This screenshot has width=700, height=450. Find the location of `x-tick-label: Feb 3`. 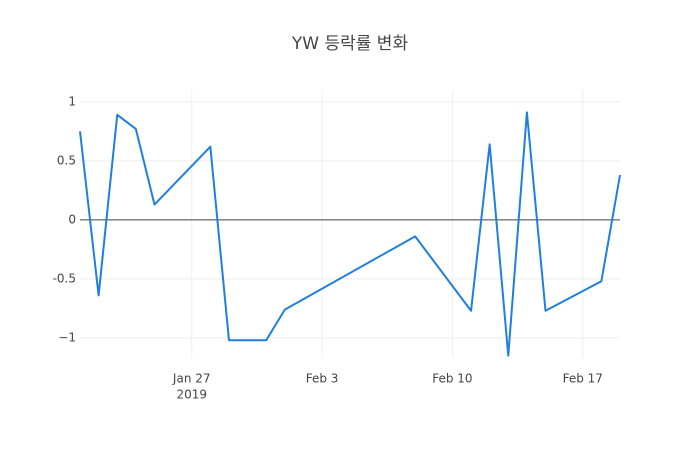

x-tick-label: Feb 3 is located at coordinates (322, 379).